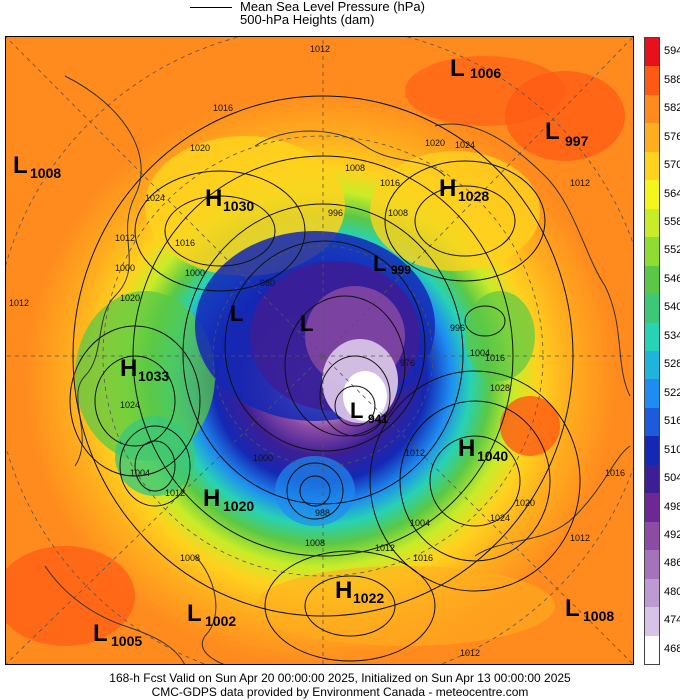 This screenshot has height=700, width=680. I want to click on low-center-value: 1006, so click(485, 73).